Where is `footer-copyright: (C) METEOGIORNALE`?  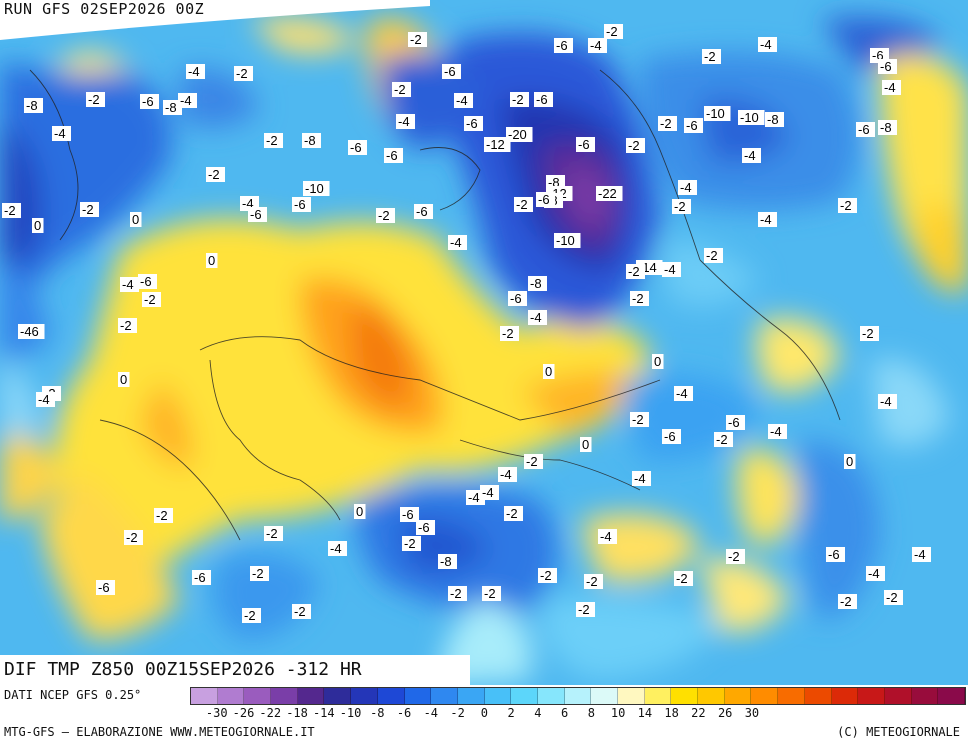 footer-copyright: (C) METEOGIORNALE is located at coordinates (898, 732).